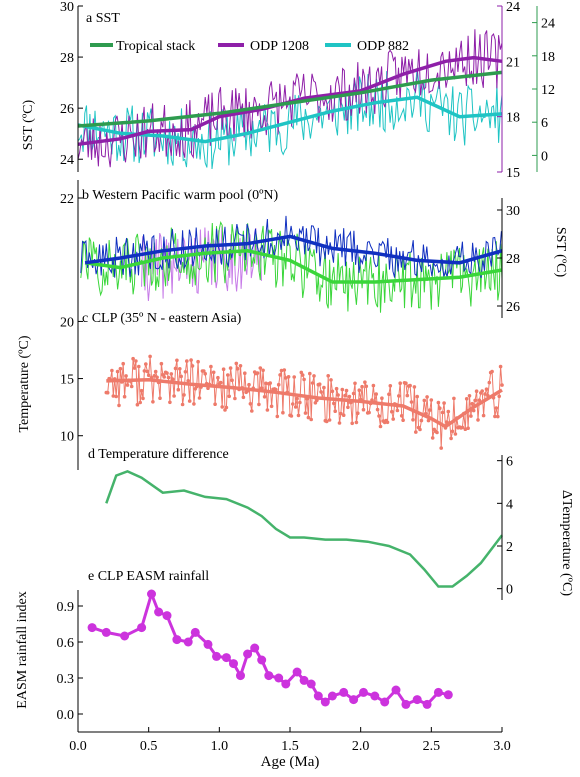 The width and height of the screenshot is (580, 777). Describe the element at coordinates (513, 211) in the screenshot. I see `panel-b-right-tick-label: 30` at that location.